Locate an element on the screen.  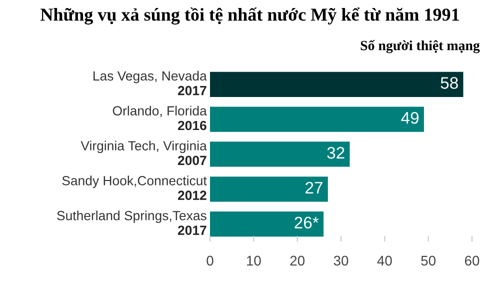
x-tick-label: 60 is located at coordinates (472, 261).